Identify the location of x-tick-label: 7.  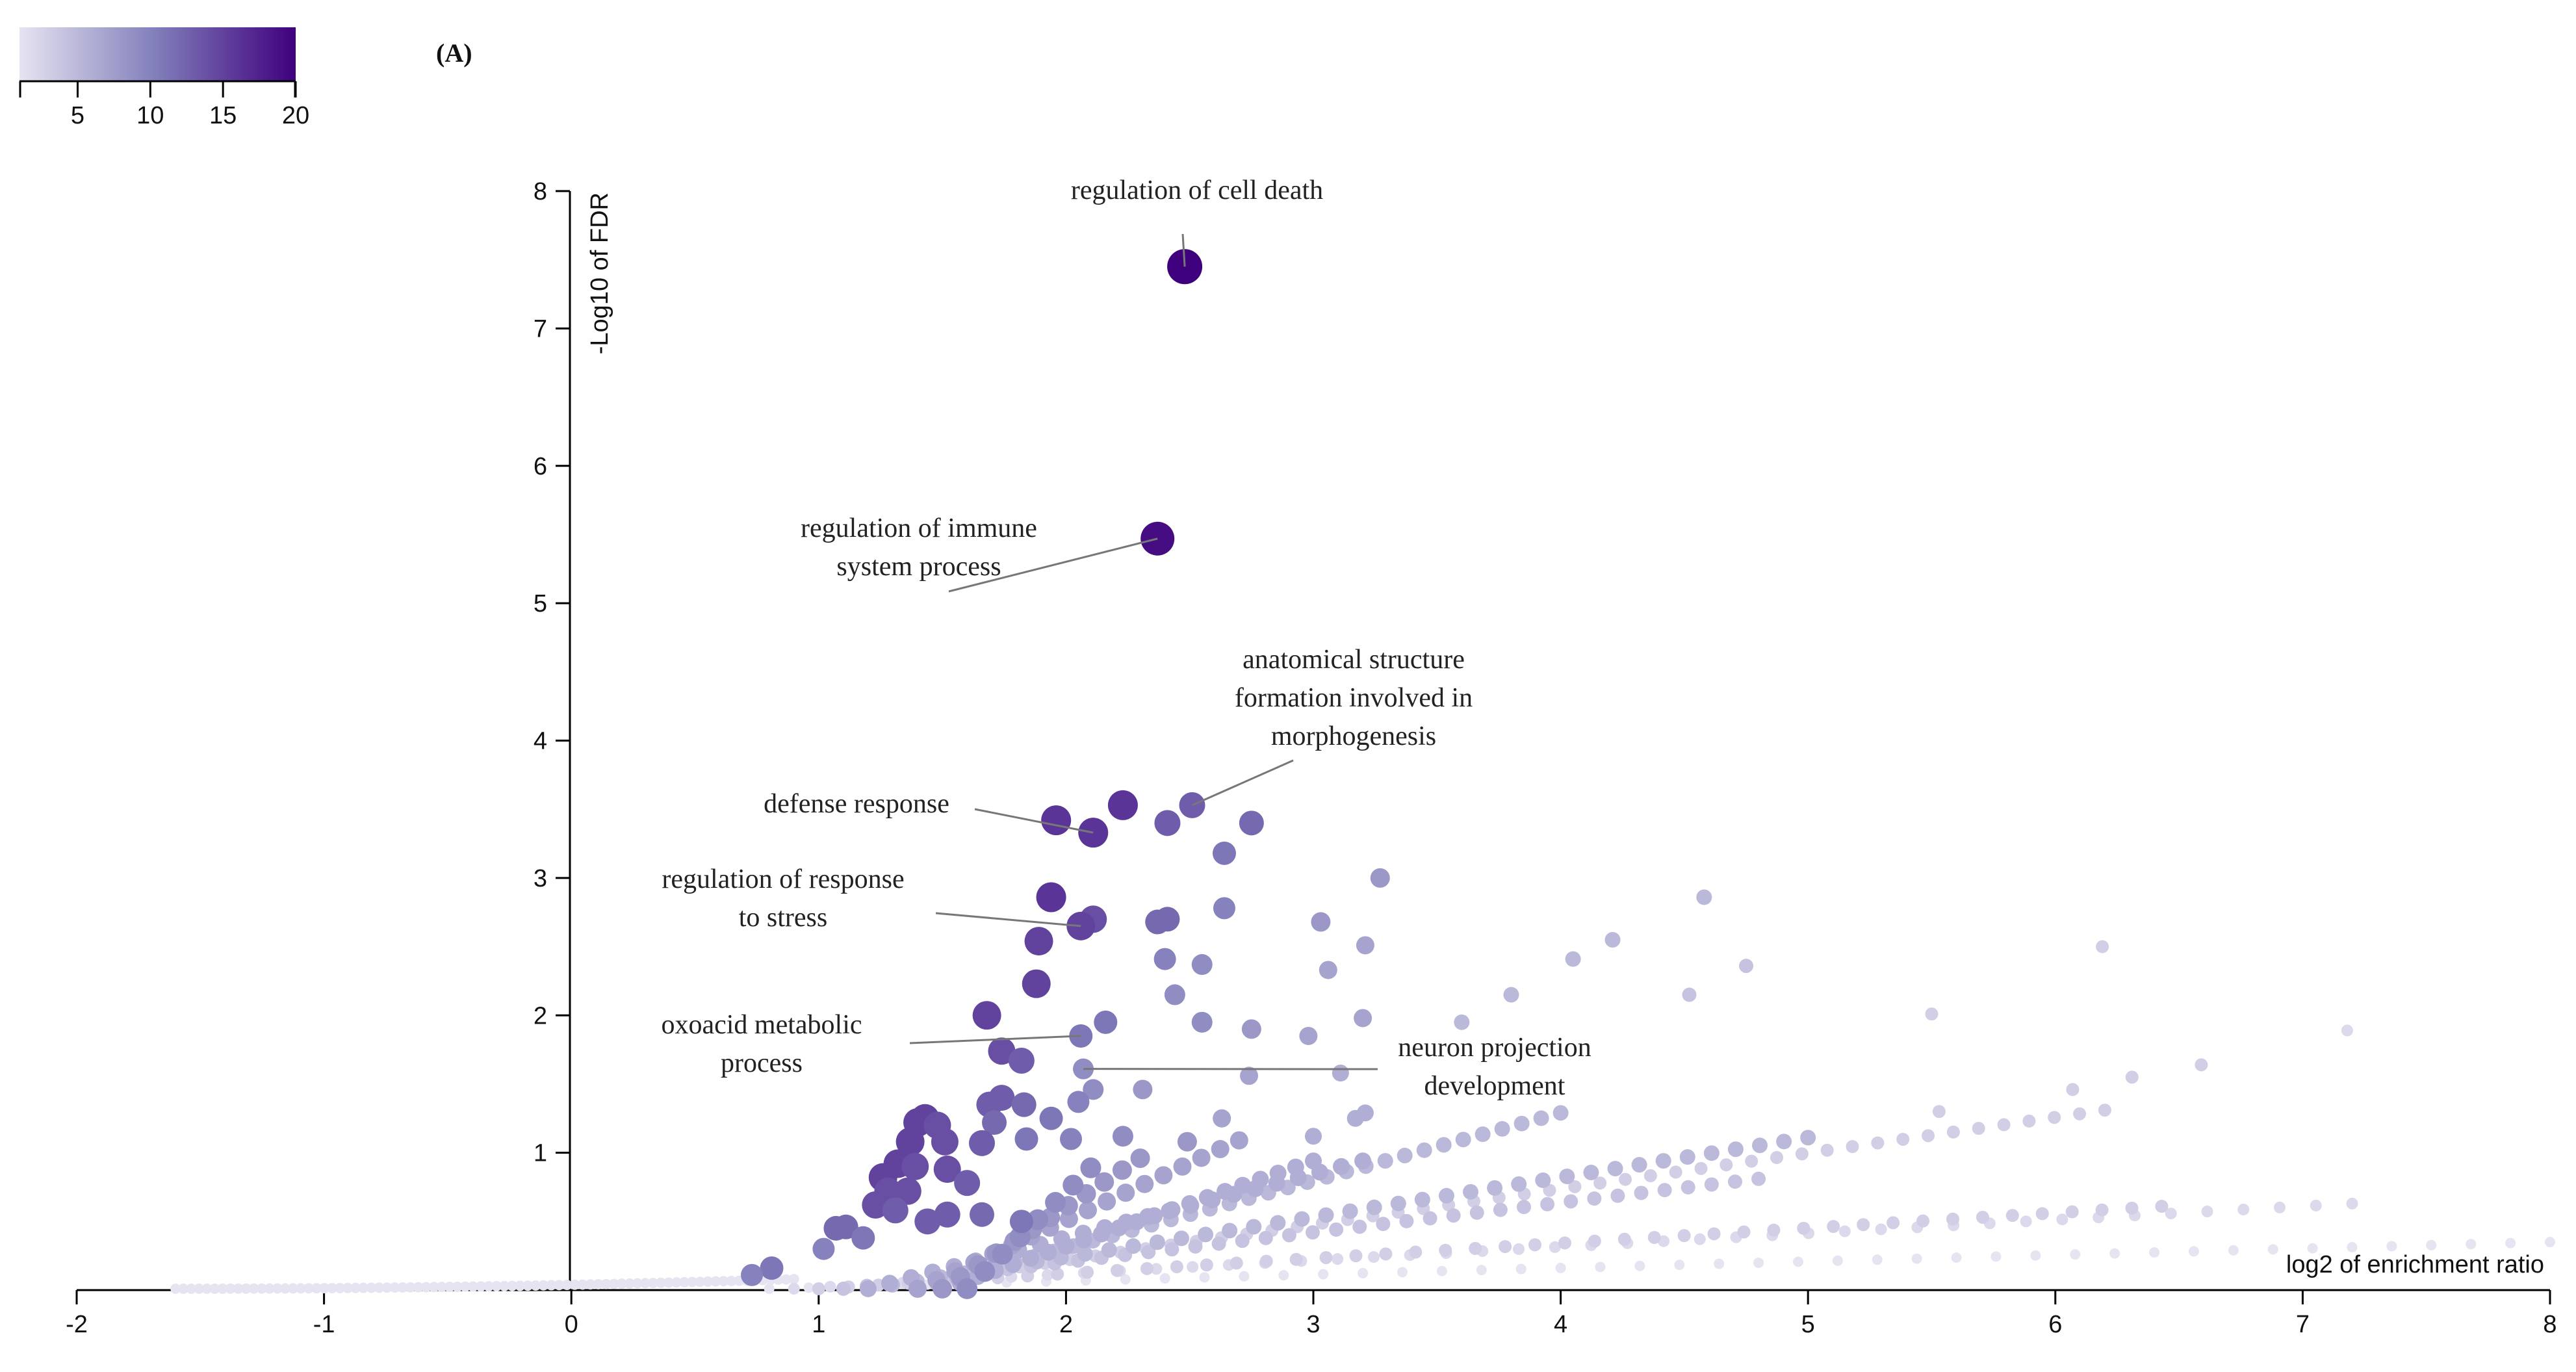
(2303, 1324).